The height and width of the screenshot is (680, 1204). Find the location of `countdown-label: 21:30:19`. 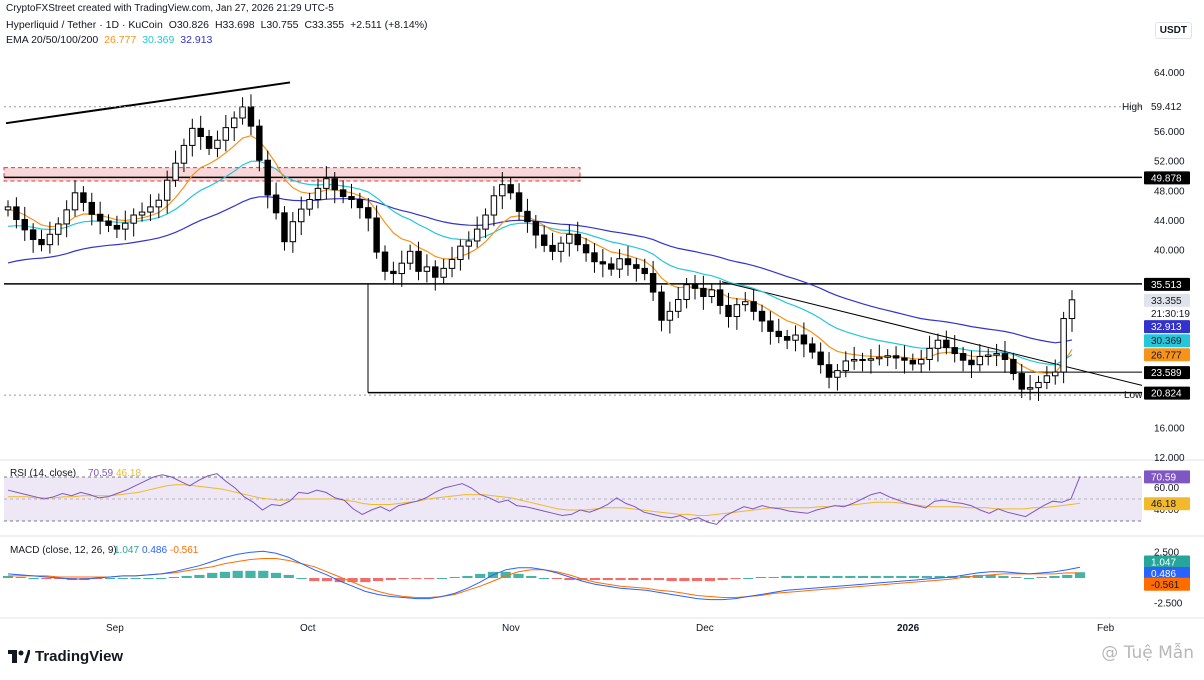

countdown-label: 21:30:19 is located at coordinates (1170, 314).